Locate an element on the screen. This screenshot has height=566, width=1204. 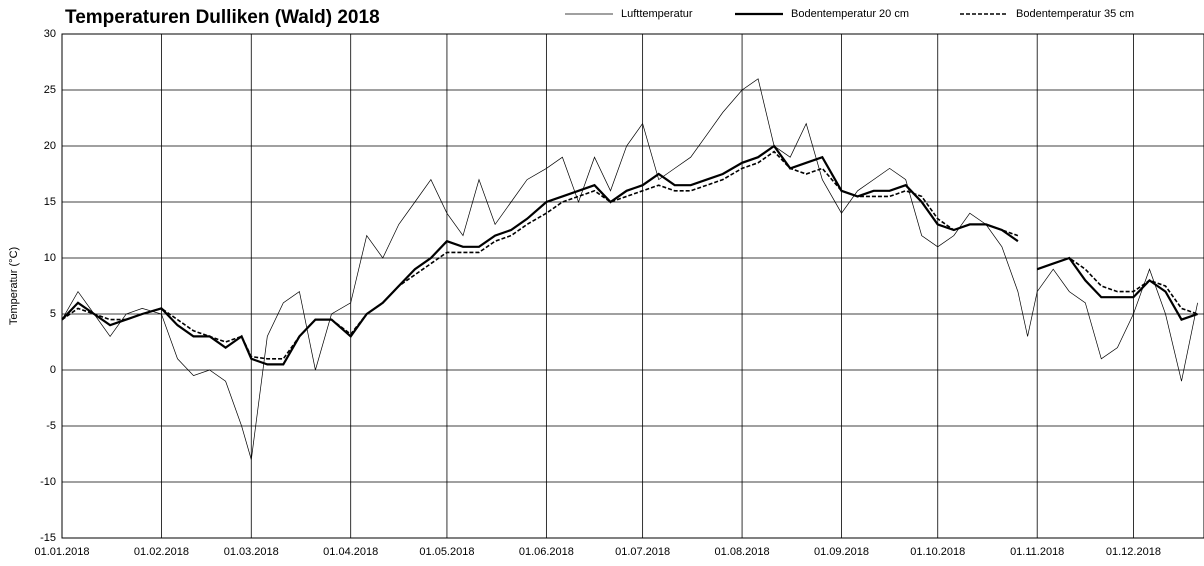
x-tick-label: 01.11.2018 is located at coordinates (1037, 552).